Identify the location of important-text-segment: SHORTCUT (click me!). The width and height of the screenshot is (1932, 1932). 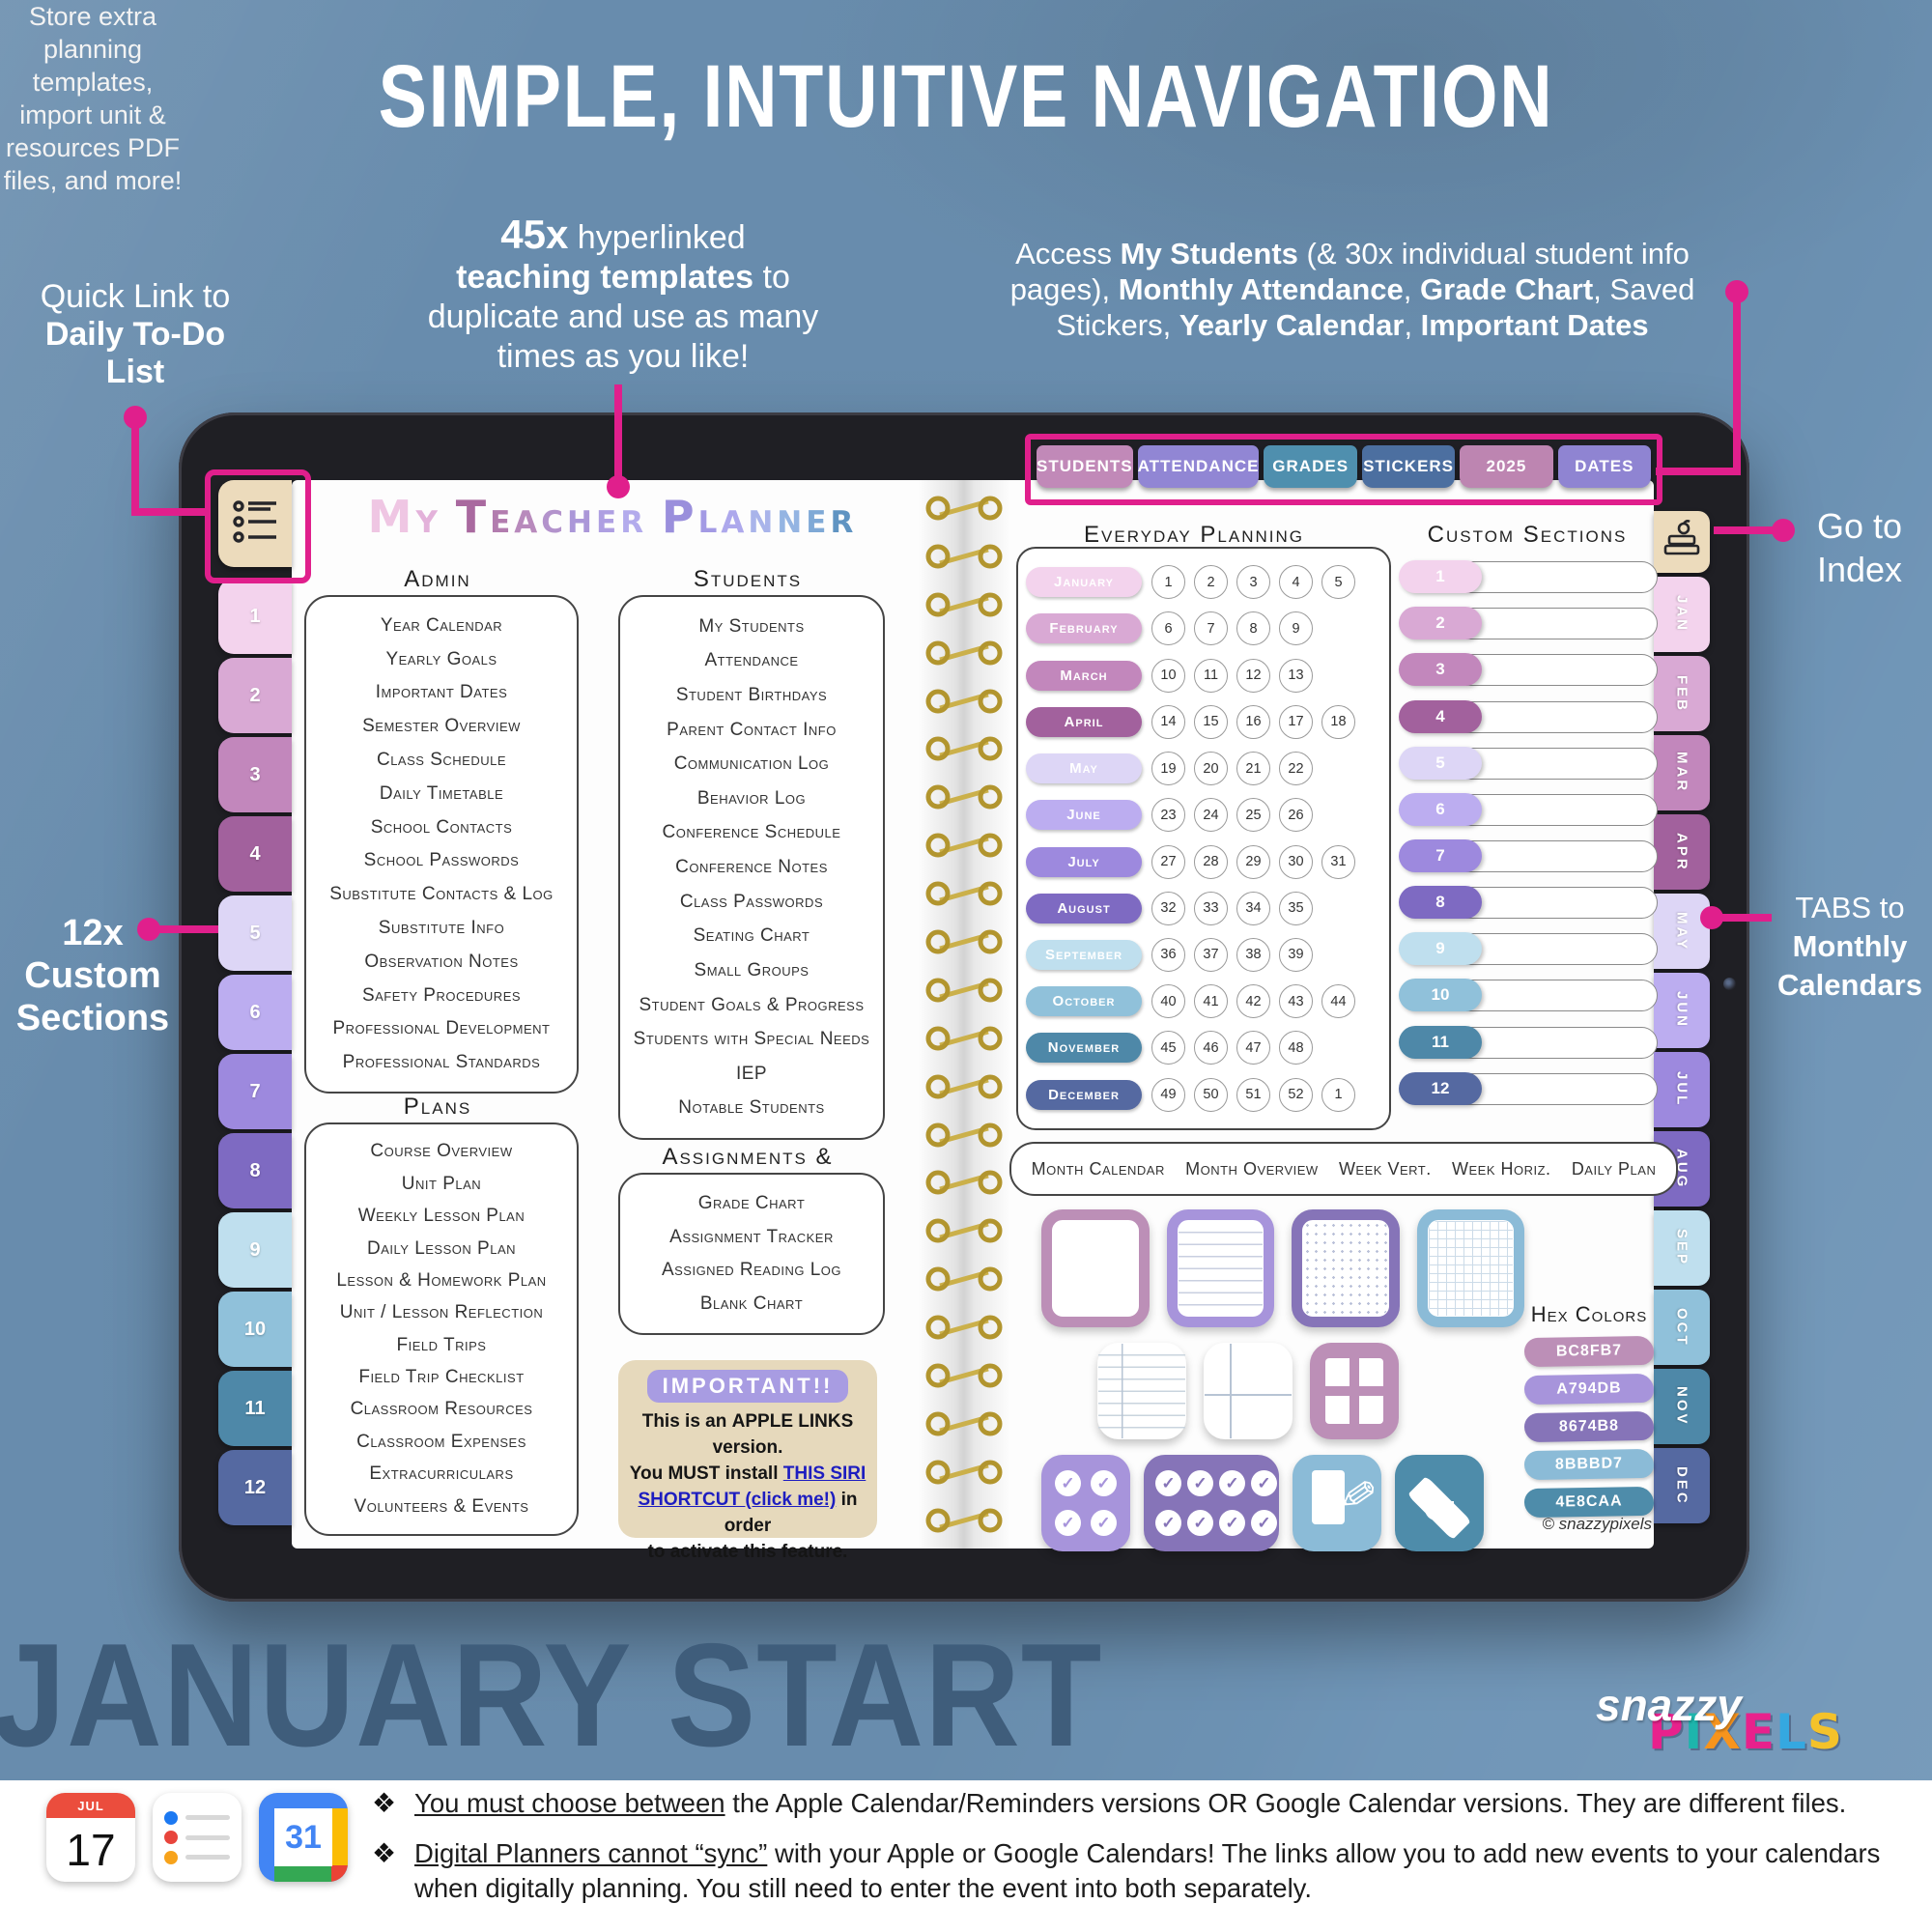
(737, 1500).